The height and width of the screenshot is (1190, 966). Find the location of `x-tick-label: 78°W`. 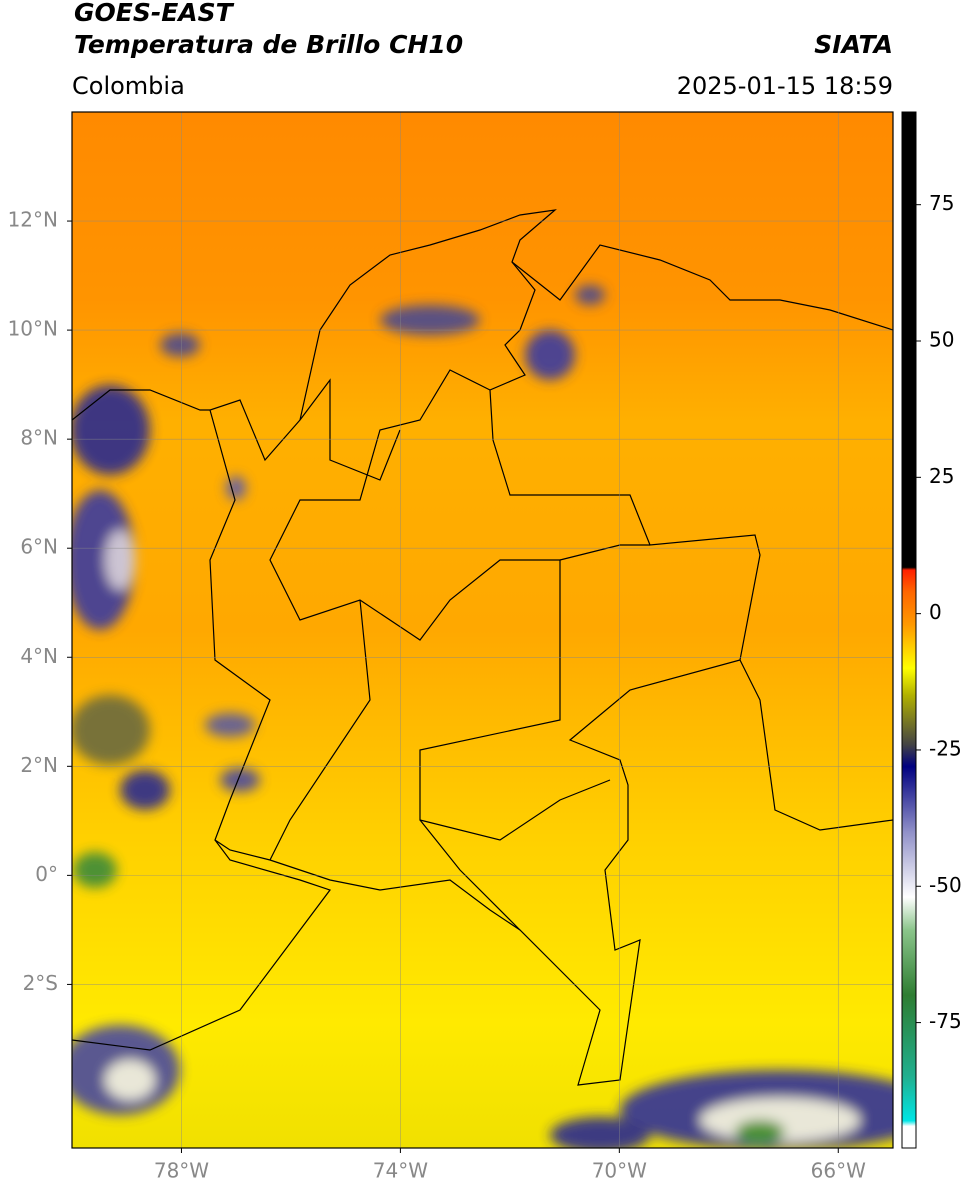

x-tick-label: 78°W is located at coordinates (181, 1171).